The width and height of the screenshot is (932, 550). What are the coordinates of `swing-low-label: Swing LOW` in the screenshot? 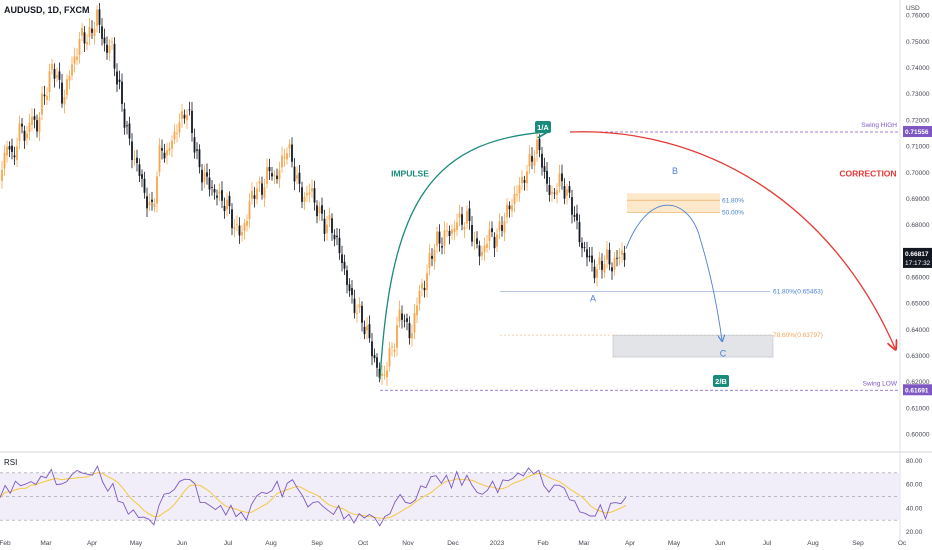 It's located at (880, 383).